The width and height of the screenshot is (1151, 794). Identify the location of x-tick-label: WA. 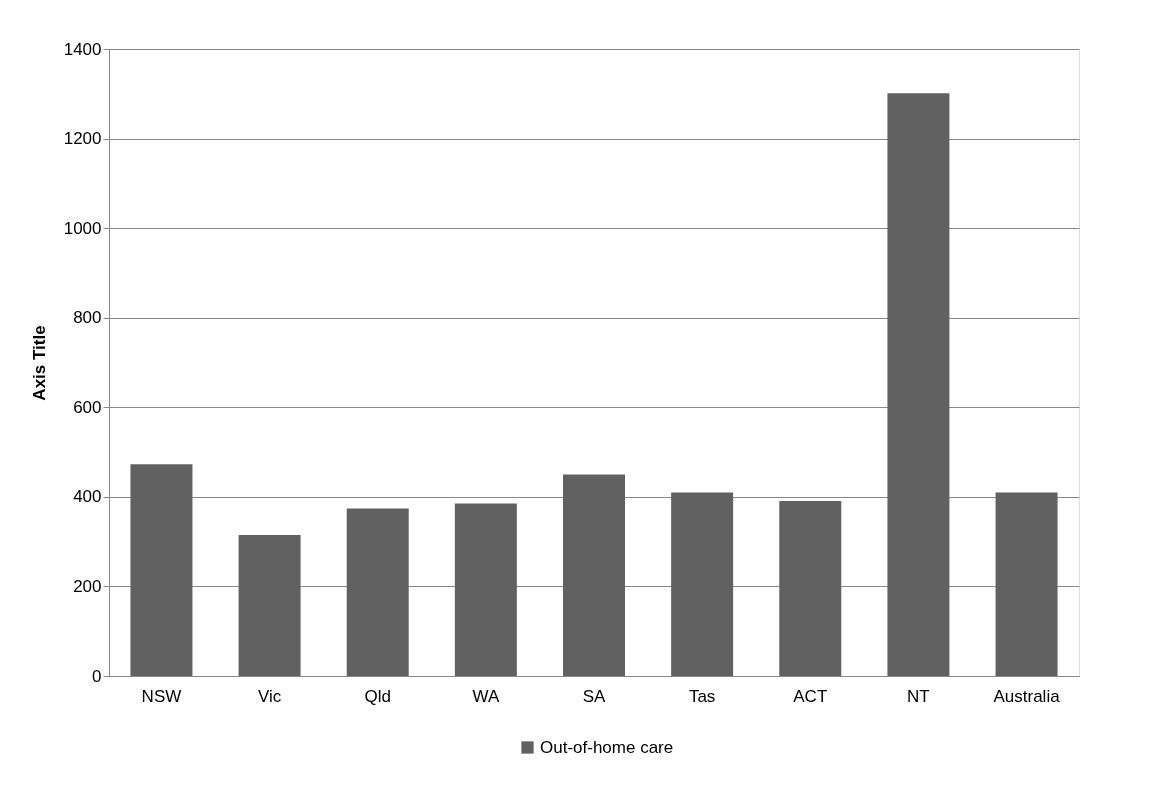
(486, 696).